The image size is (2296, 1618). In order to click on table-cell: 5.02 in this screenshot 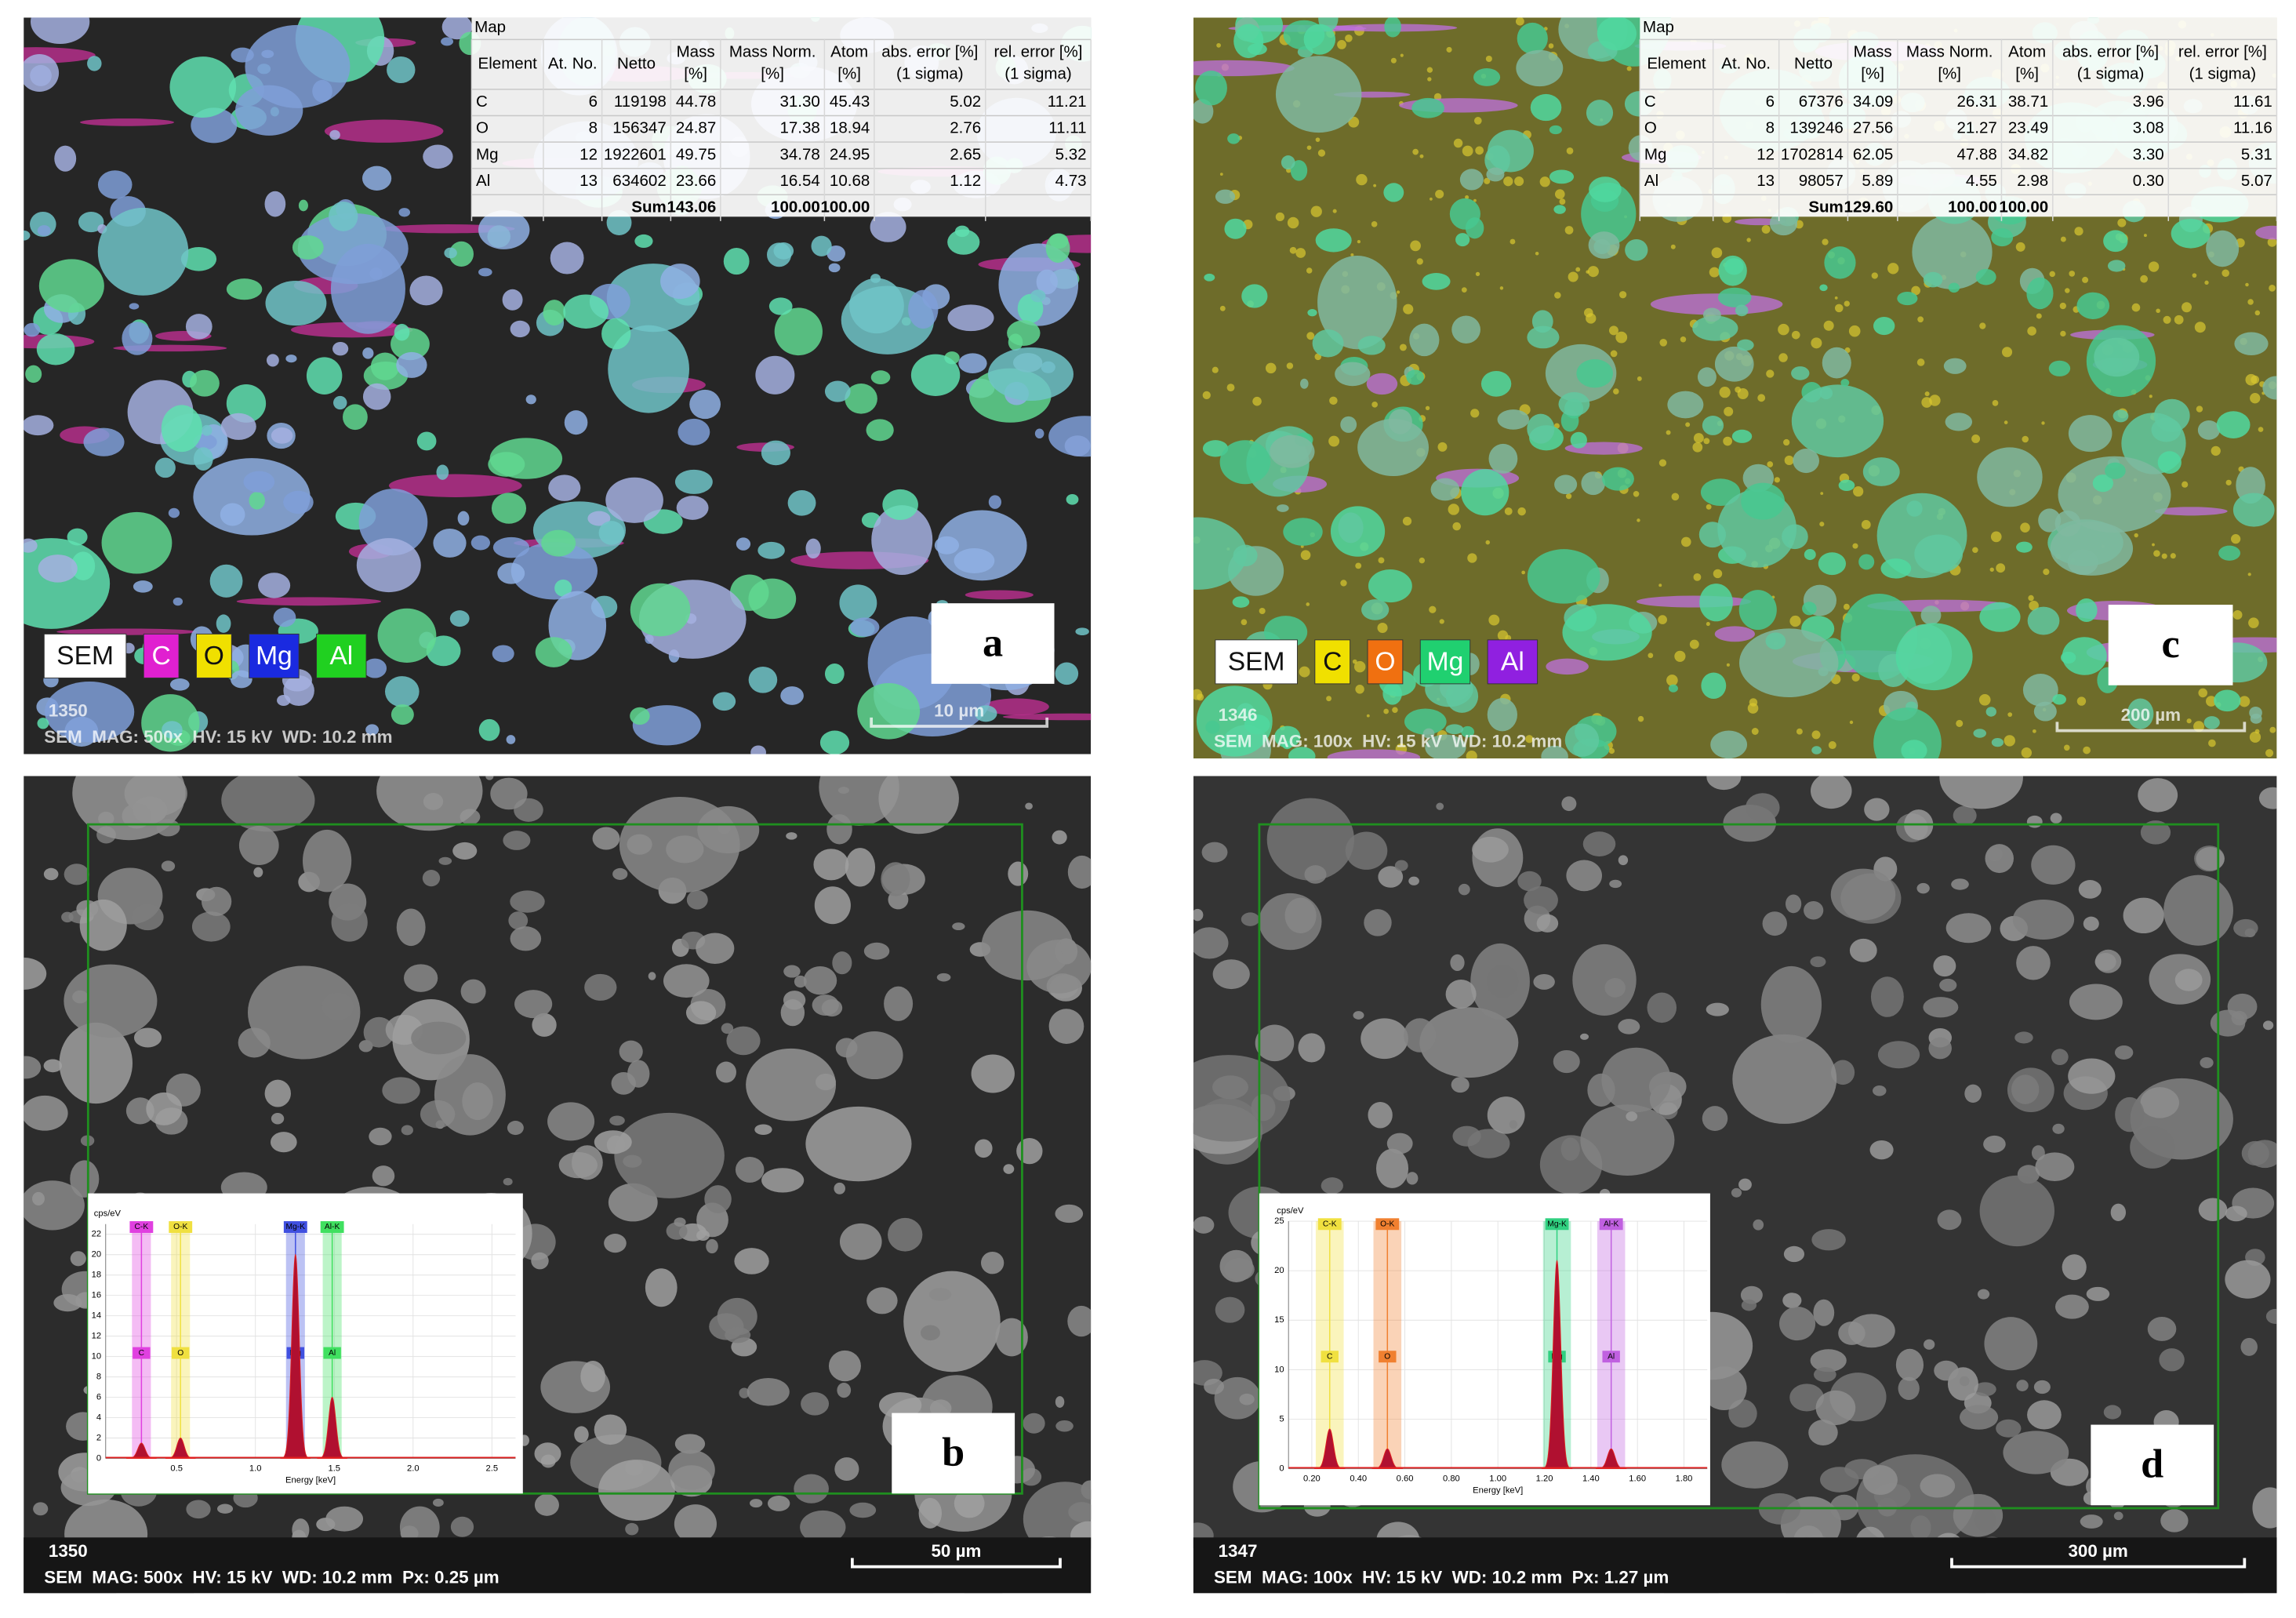, I will do `click(965, 102)`.